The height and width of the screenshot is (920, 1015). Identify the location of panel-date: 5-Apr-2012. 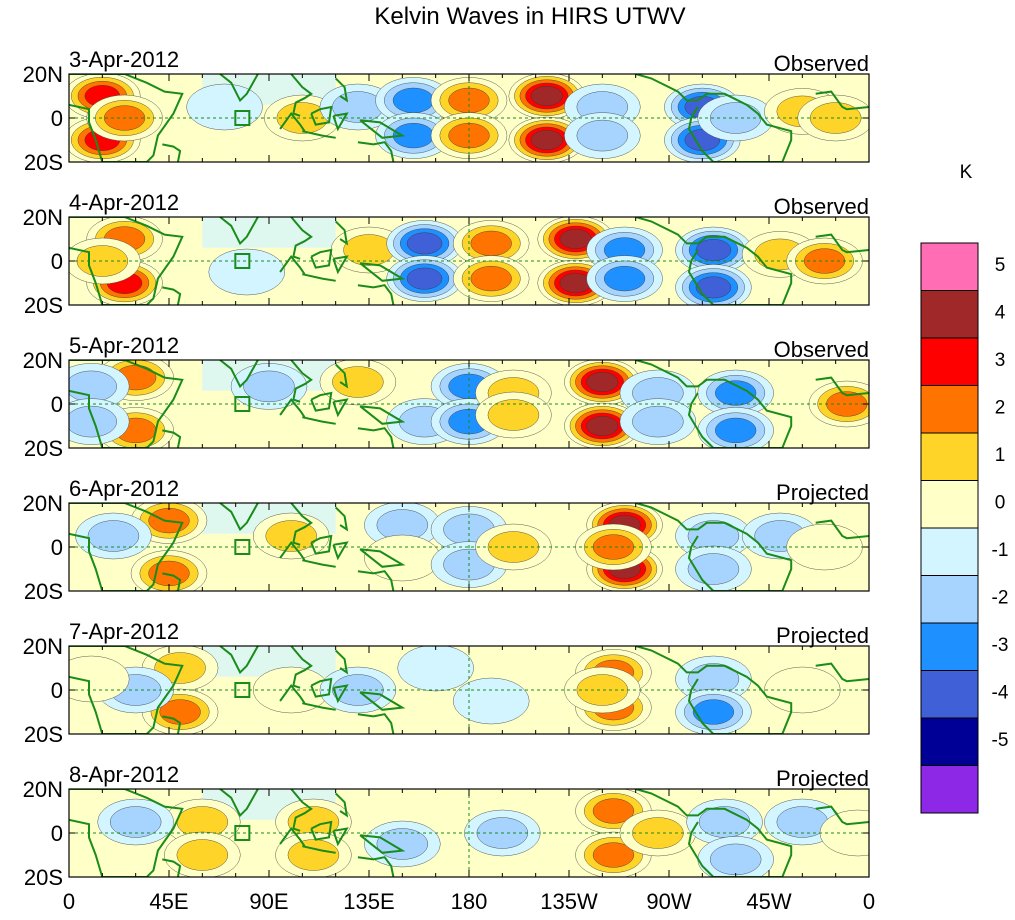
(124, 345).